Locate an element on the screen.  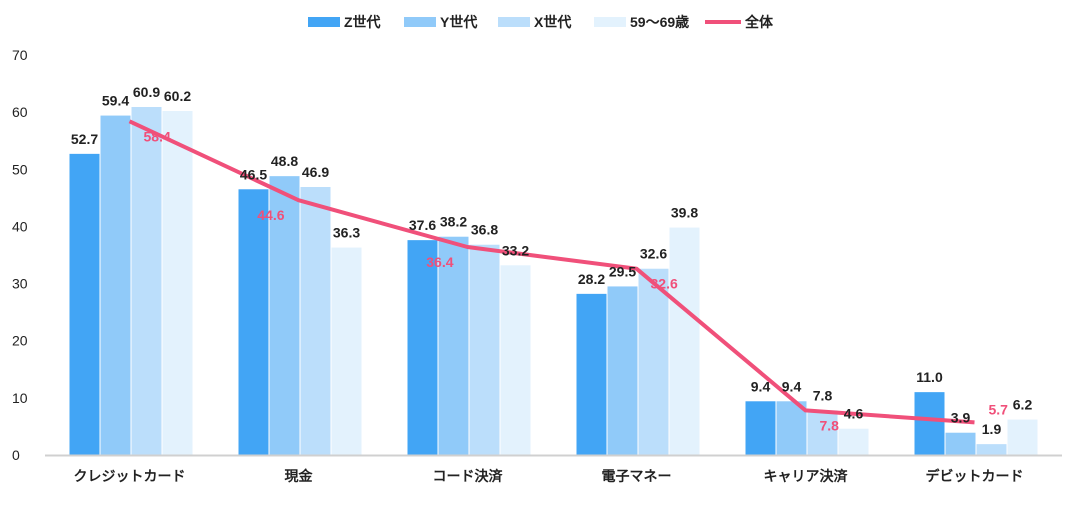
legend-label: 59〜69歳 is located at coordinates (659, 22).